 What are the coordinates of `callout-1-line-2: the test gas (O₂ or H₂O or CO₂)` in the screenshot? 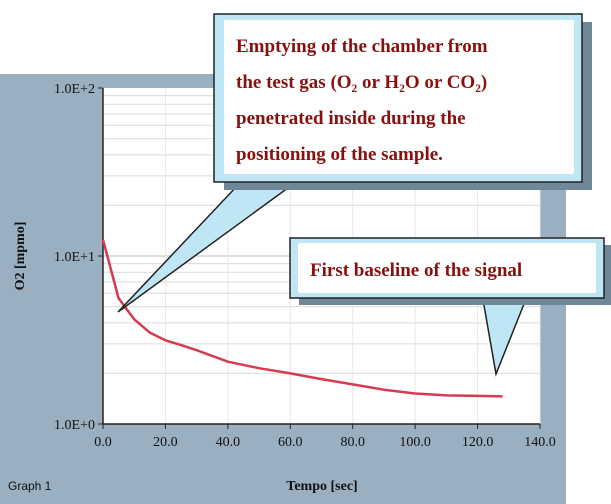 It's located at (361, 82).